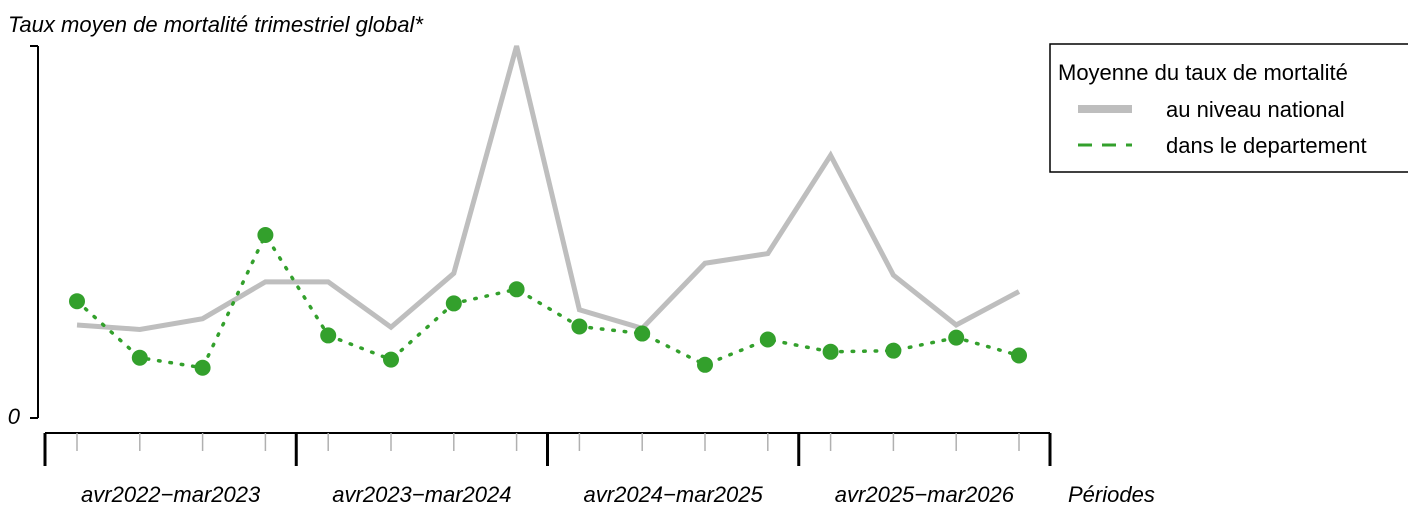  What do you see at coordinates (1203, 72) in the screenshot?
I see `legend-title: Moyenne du taux de mortalité` at bounding box center [1203, 72].